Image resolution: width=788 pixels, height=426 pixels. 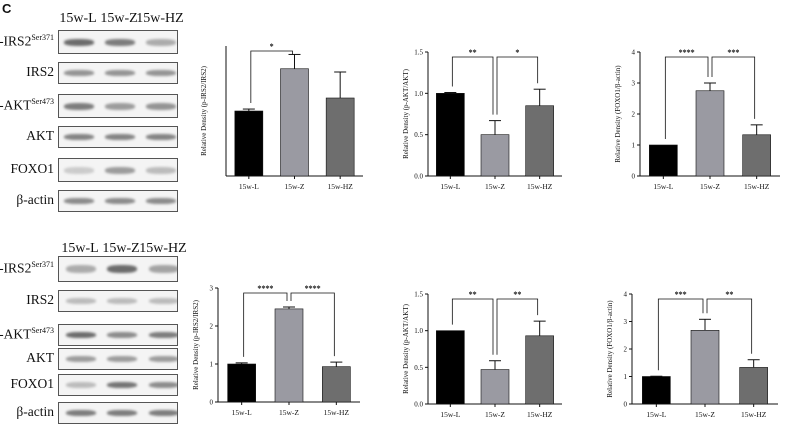 I want to click on protein-name: IRS2, so click(x=40, y=71).